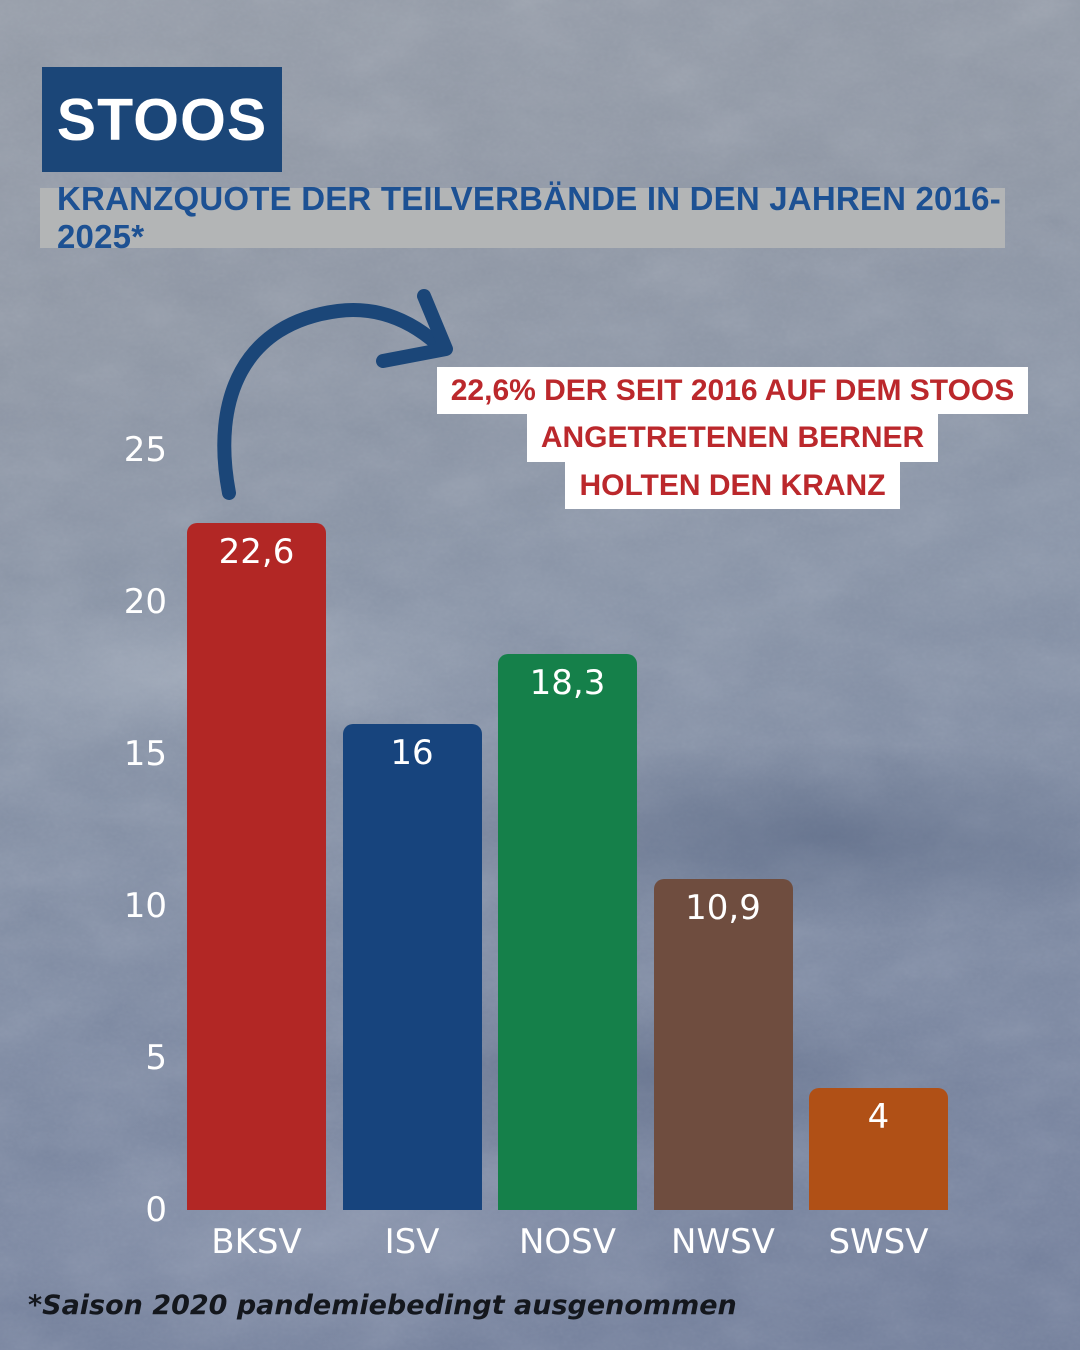  I want to click on bar-bksv: 22,6, so click(256, 866).